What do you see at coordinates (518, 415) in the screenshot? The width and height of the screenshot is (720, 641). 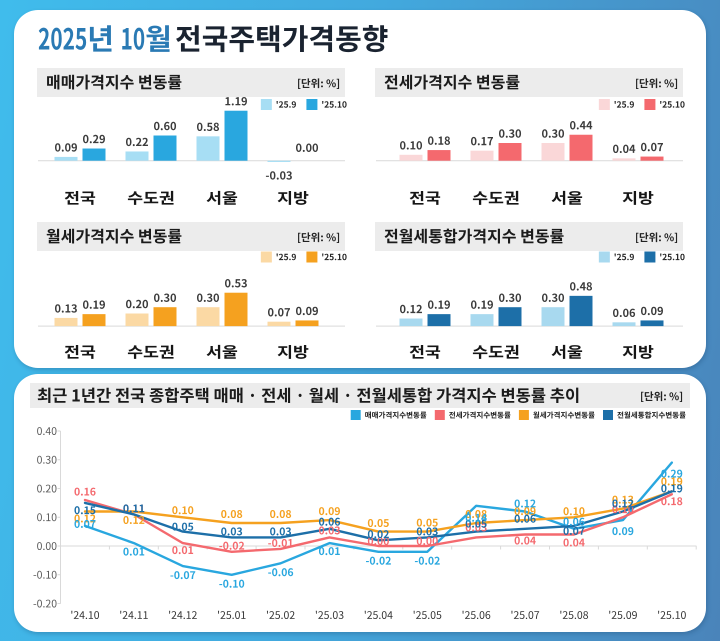 I see `trend-legend` at bounding box center [518, 415].